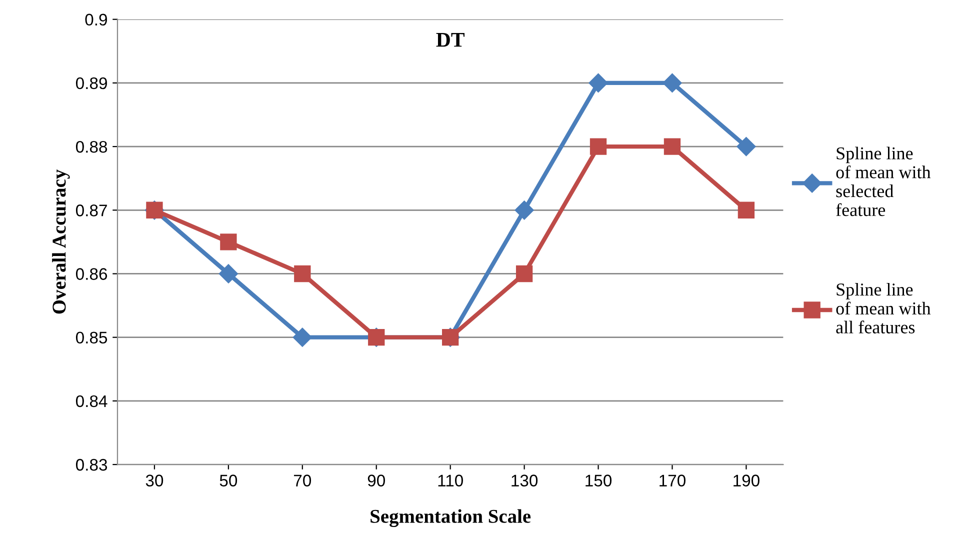 Image resolution: width=979 pixels, height=553 pixels. Describe the element at coordinates (747, 480) in the screenshot. I see `x-tick-label: 190` at that location.